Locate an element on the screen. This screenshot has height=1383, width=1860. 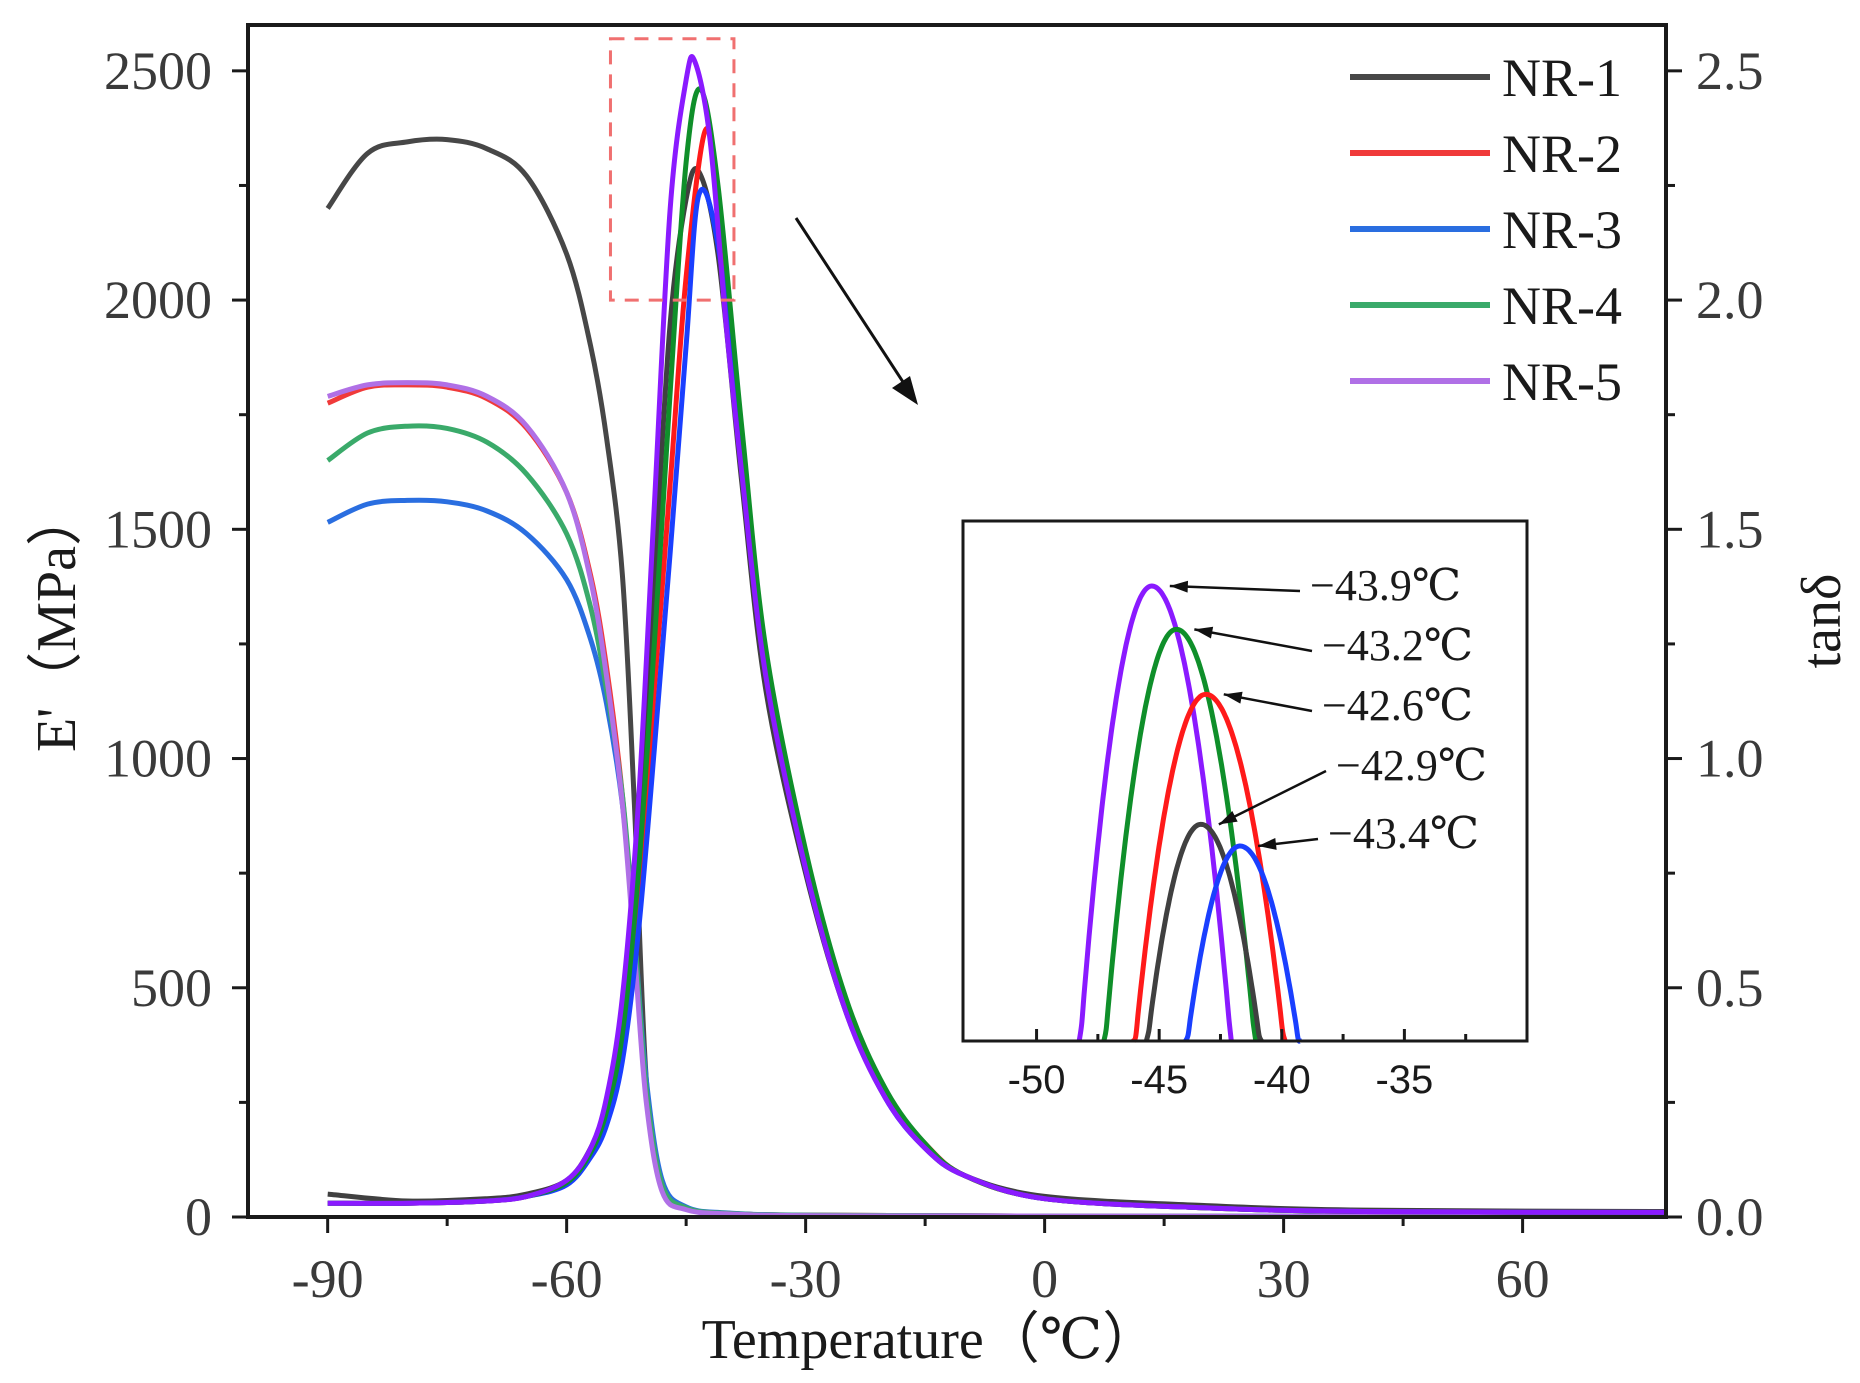
inset-peak-label: −43.9℃ is located at coordinates (1385, 585).